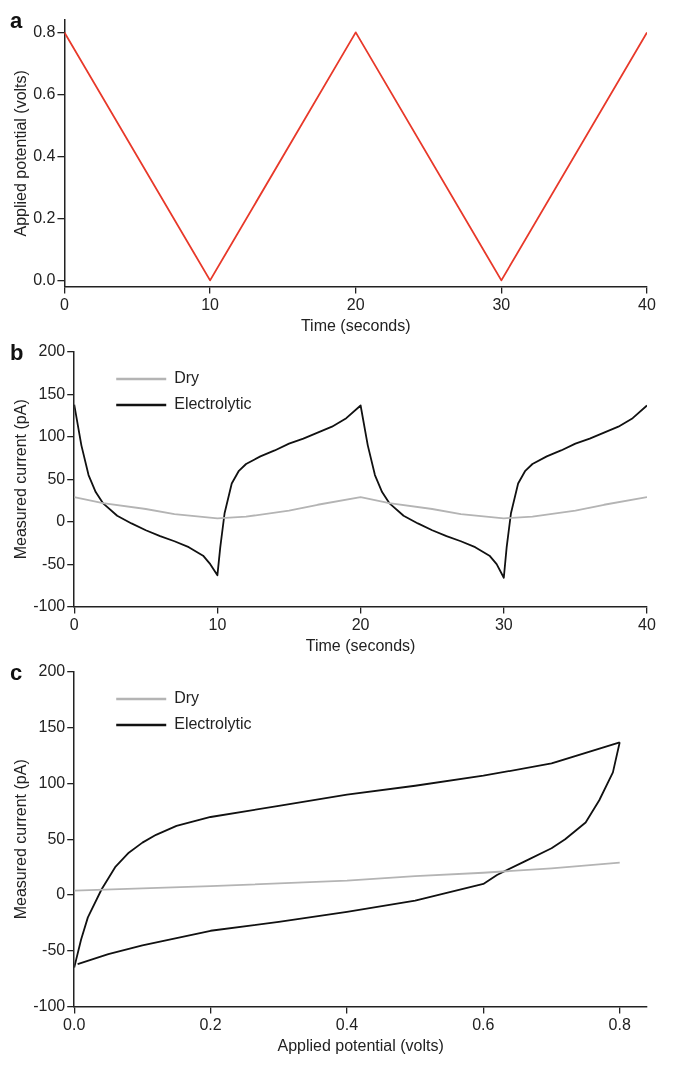 The image size is (673, 1067). I want to click on chart-title: c, so click(16, 673).